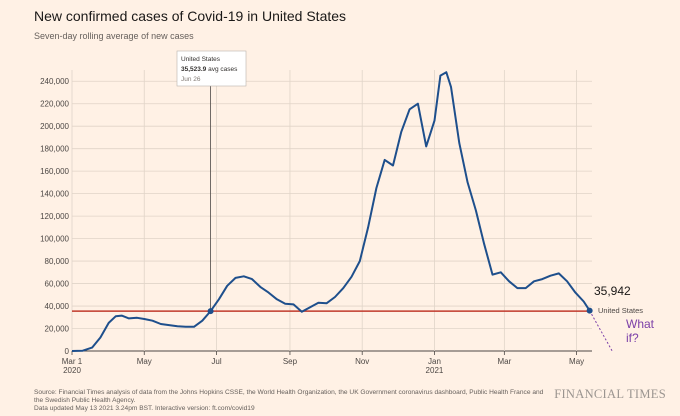 Image resolution: width=680 pixels, height=416 pixels. I want to click on what-if-annotation-line2: if?, so click(632, 338).